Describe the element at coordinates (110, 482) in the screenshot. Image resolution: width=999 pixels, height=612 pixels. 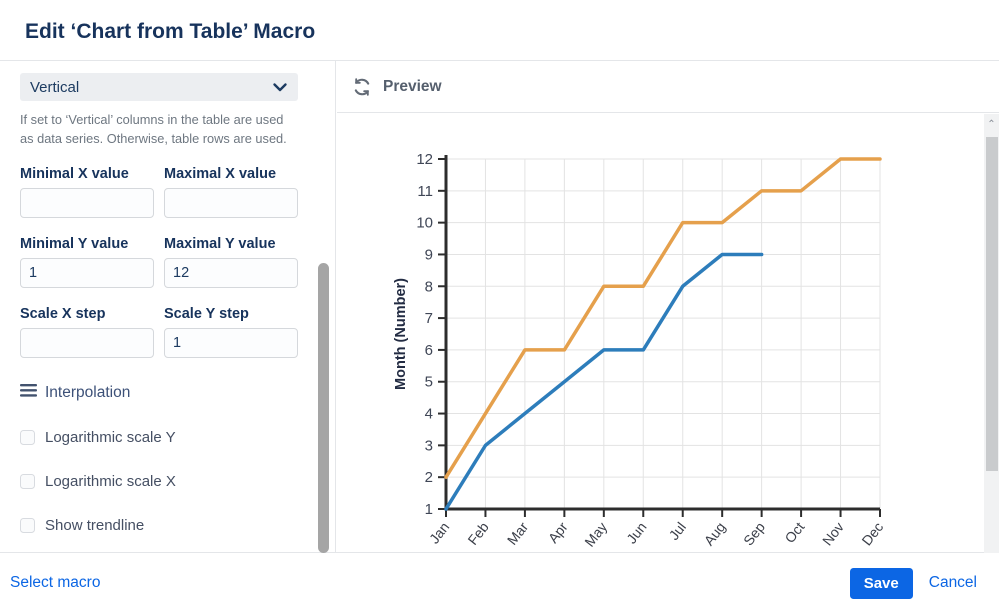
I see `log-scale-x-label: Logarithmic scale X` at that location.